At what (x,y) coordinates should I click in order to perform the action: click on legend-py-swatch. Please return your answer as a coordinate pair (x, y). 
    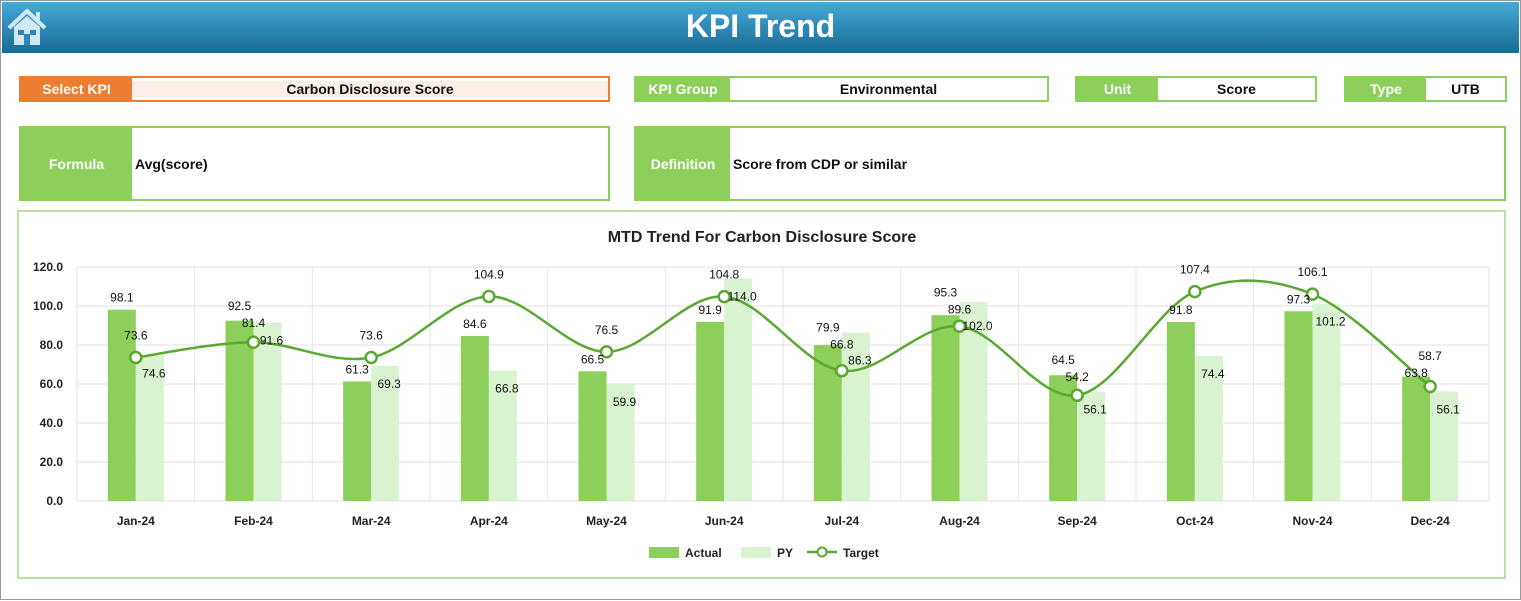
    Looking at the image, I should click on (756, 552).